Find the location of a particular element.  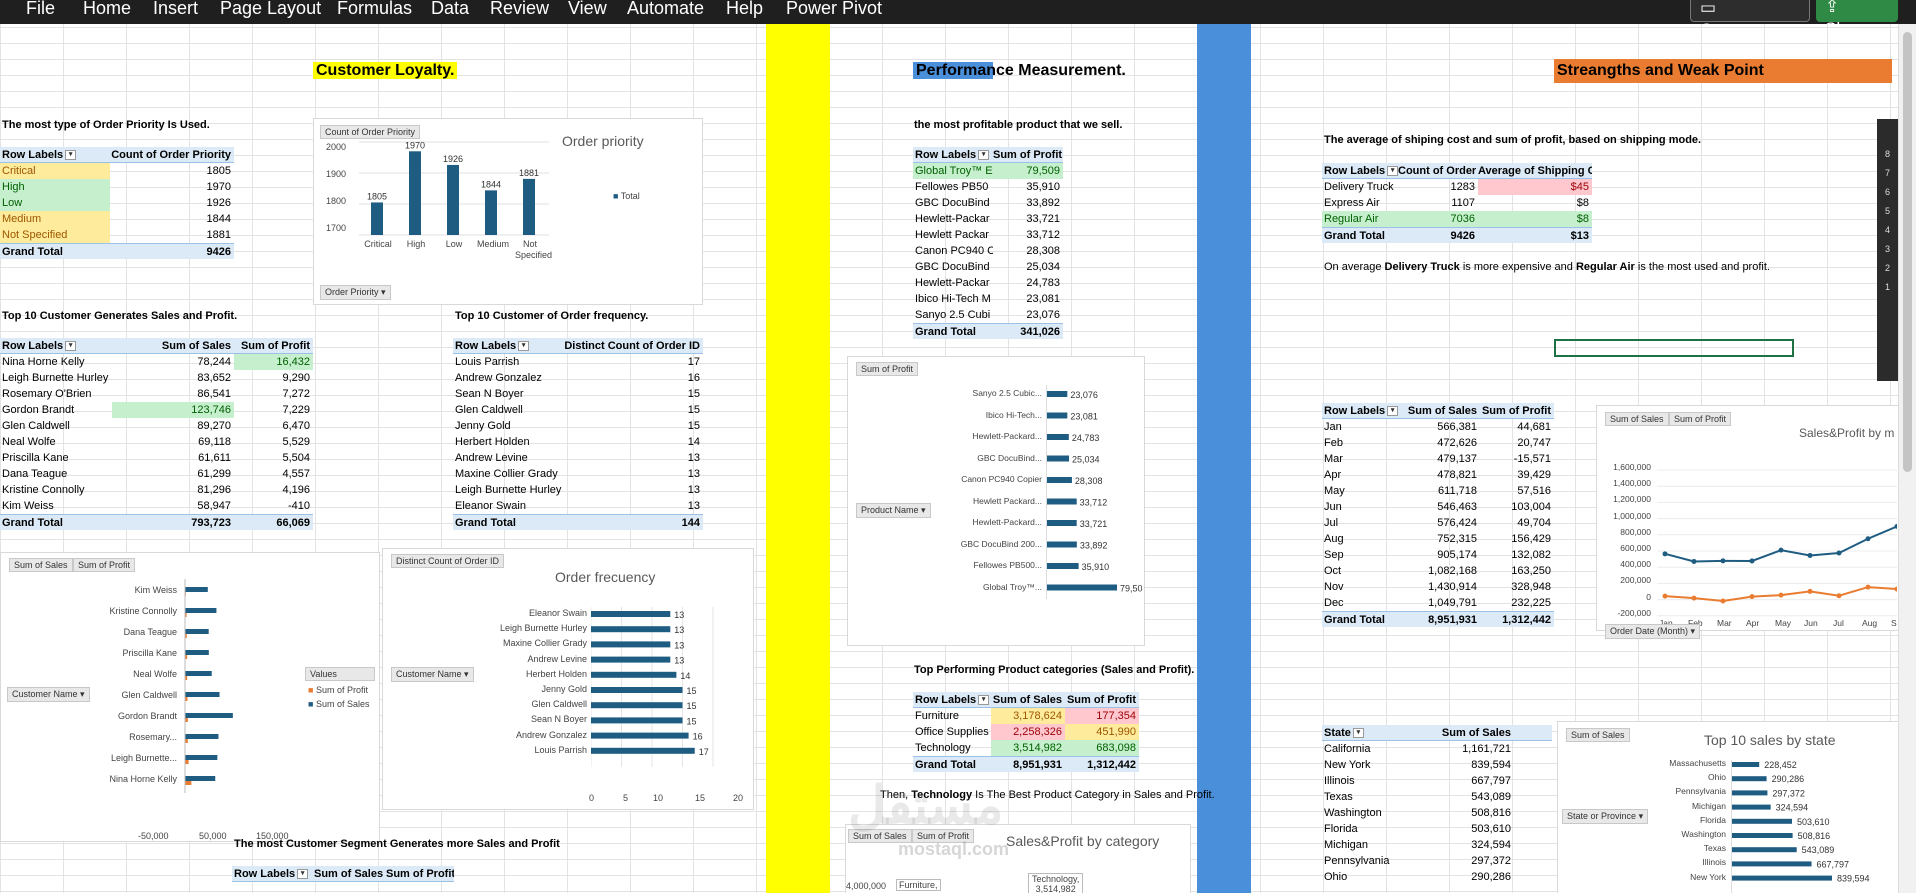

table-row: Delivery Truck 1283 $45 is located at coordinates (1457, 187).